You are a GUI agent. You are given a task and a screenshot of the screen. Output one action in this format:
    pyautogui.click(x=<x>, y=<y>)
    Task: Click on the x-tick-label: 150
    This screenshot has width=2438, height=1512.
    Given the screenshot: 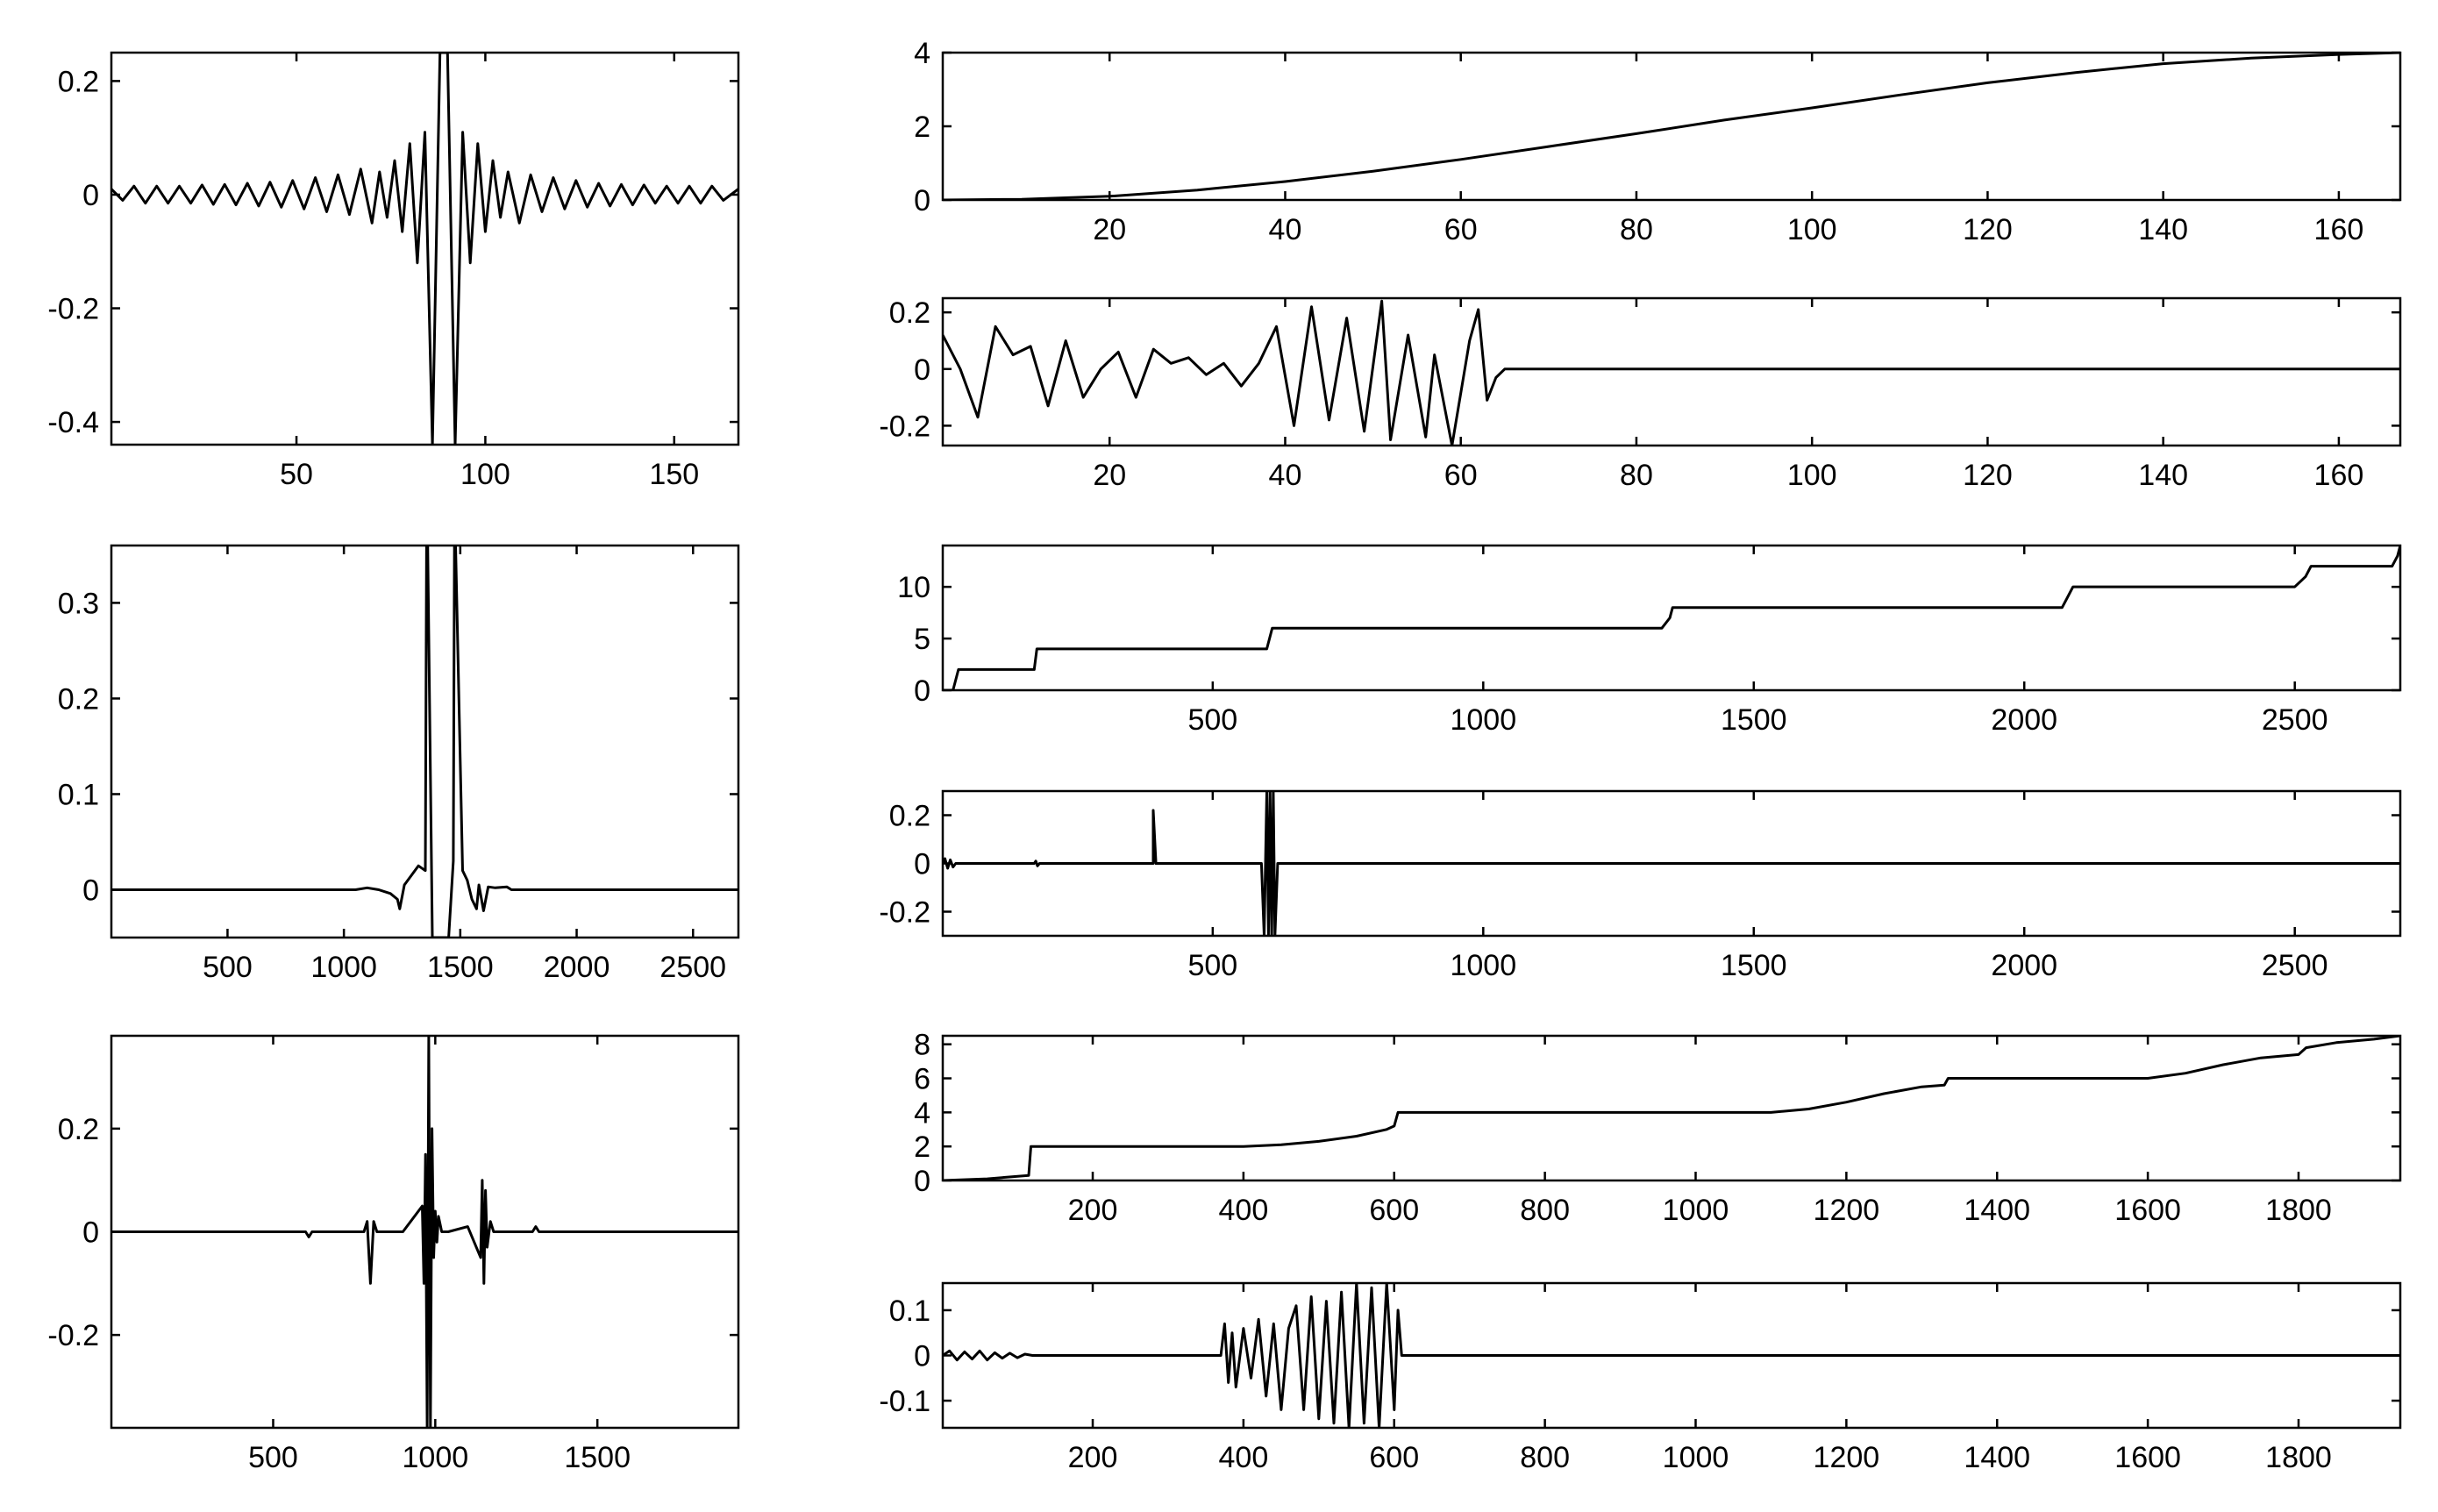 What is the action you would take?
    pyautogui.click(x=674, y=474)
    